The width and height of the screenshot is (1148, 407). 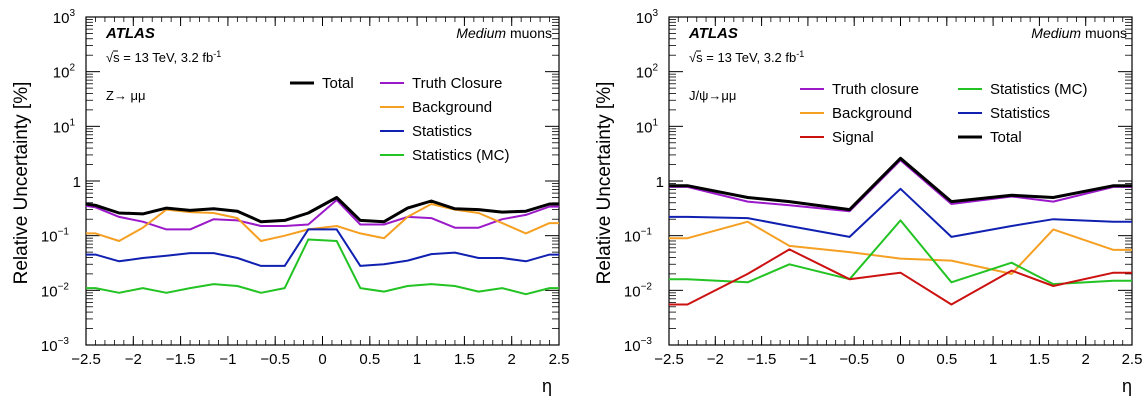 What do you see at coordinates (457, 83) in the screenshot?
I see `legend-label: Truth Closure` at bounding box center [457, 83].